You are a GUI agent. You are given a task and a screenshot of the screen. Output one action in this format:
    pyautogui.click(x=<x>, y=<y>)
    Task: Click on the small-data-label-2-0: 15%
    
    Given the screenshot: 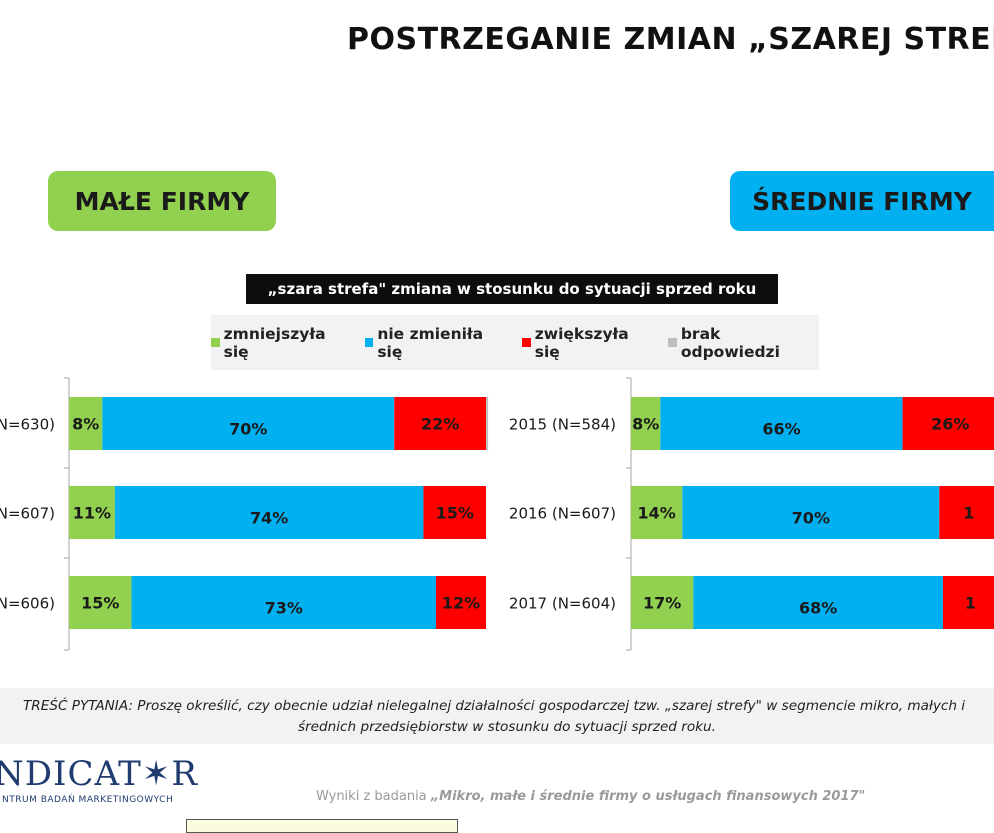 What is the action you would take?
    pyautogui.click(x=100, y=603)
    